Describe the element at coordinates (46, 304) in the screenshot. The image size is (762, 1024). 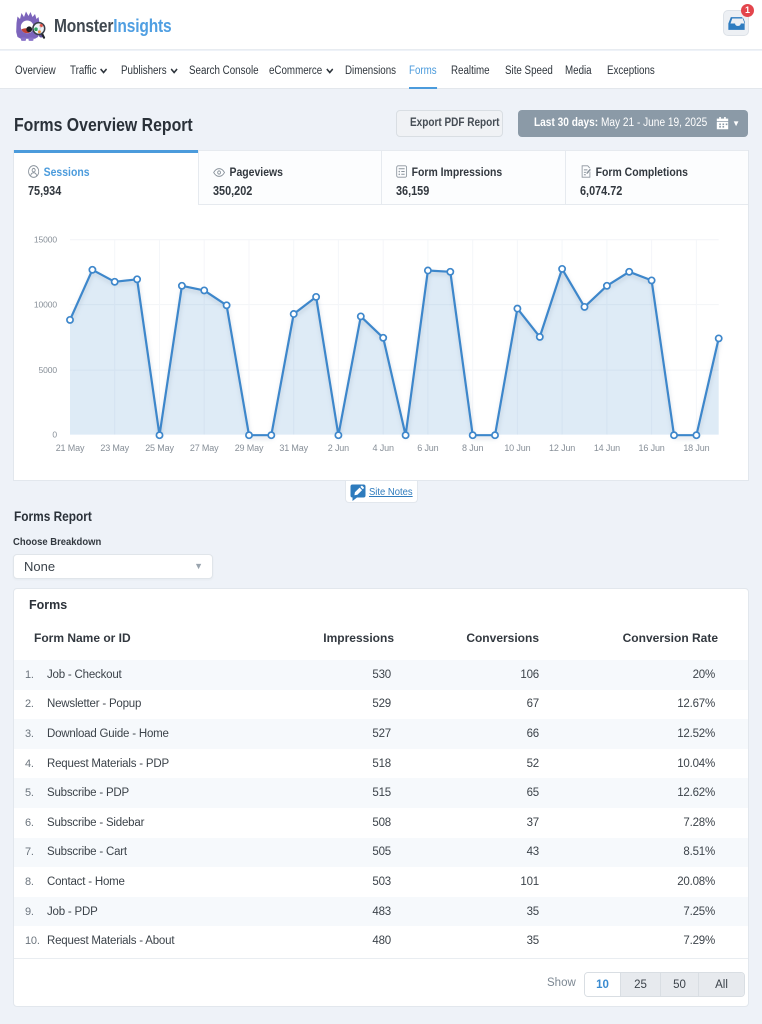
I see `svg-text: 10000` at that location.